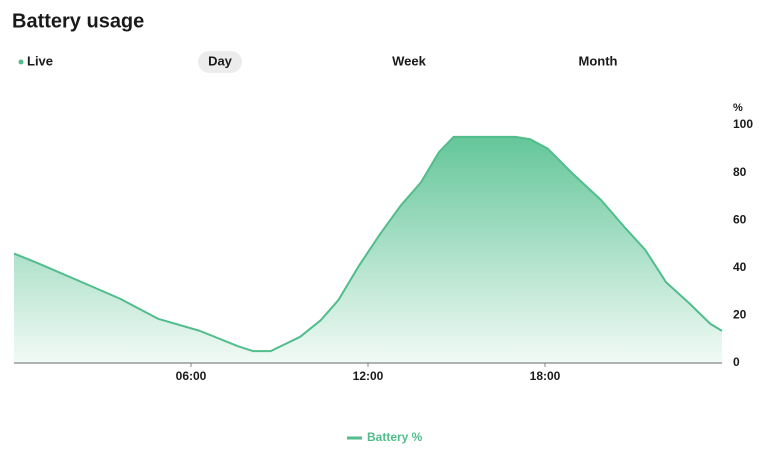 This screenshot has height=460, width=766. What do you see at coordinates (740, 315) in the screenshot?
I see `y-tick-label: 20` at bounding box center [740, 315].